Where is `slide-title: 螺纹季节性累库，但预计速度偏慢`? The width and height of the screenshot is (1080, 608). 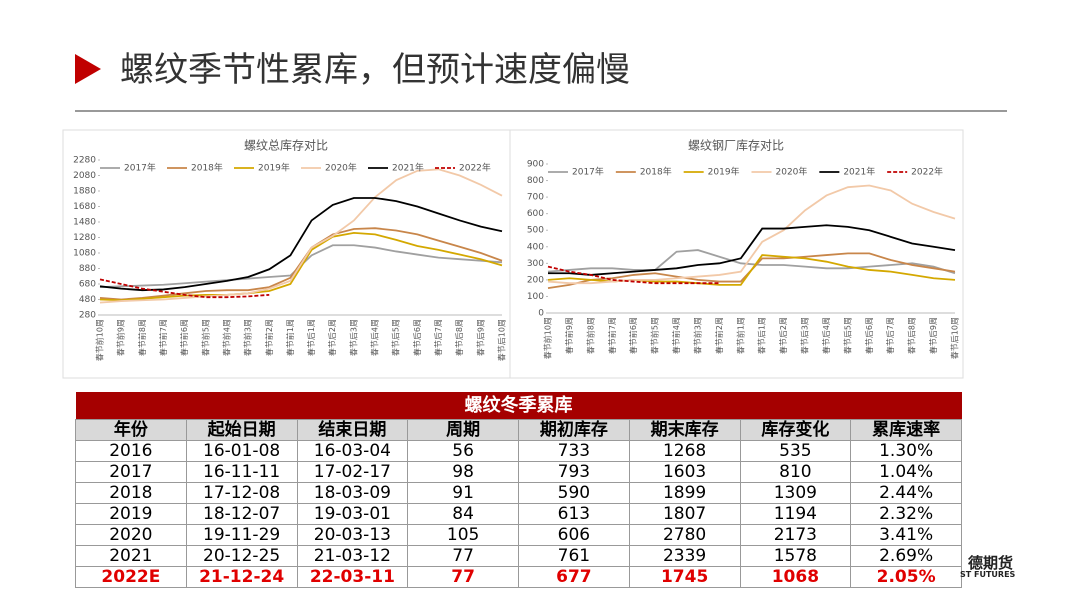
slide-title: 螺纹季节性累库，但预计速度偏慢 is located at coordinates (375, 70).